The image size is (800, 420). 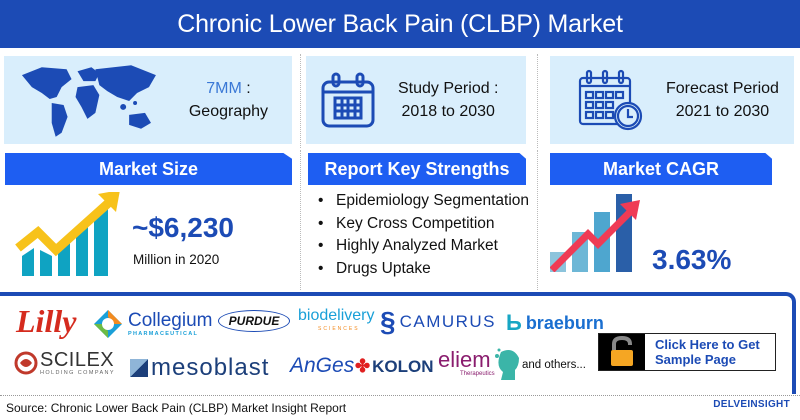 I want to click on logo-braeburn: Ь braeburn, so click(x=555, y=323).